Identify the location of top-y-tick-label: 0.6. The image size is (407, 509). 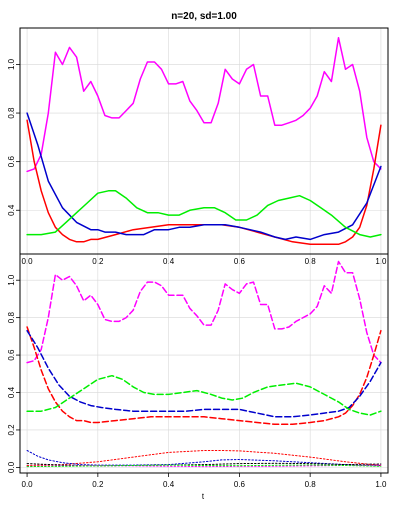
(11, 162).